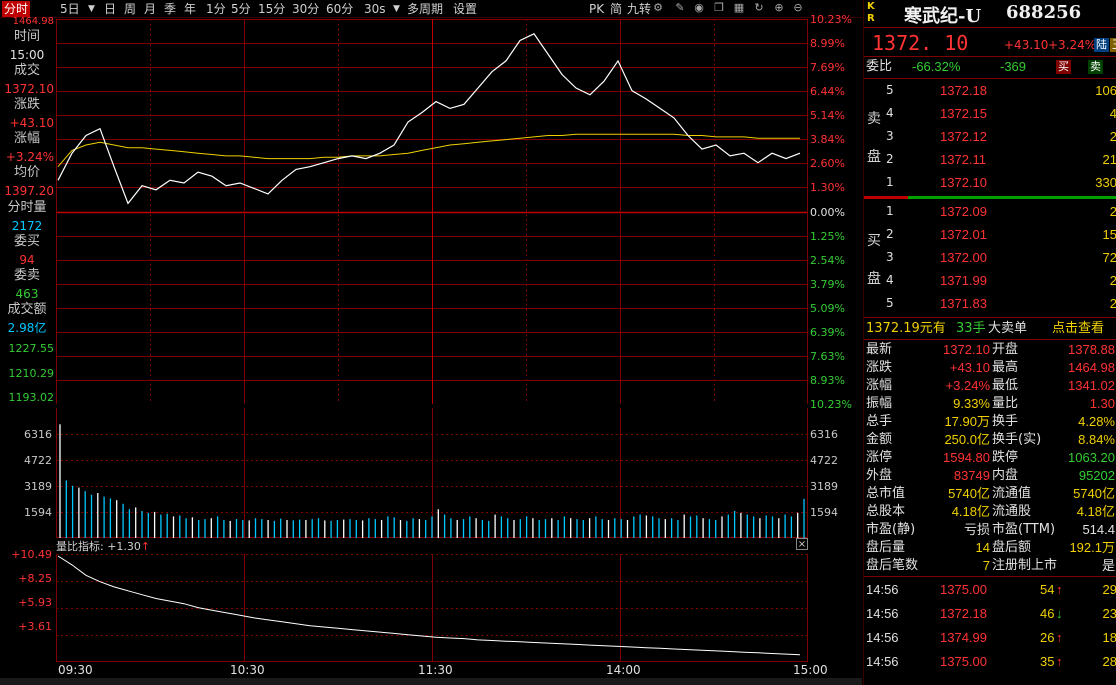  Describe the element at coordinates (150, 9) in the screenshot. I see `tab-month: 月` at that location.